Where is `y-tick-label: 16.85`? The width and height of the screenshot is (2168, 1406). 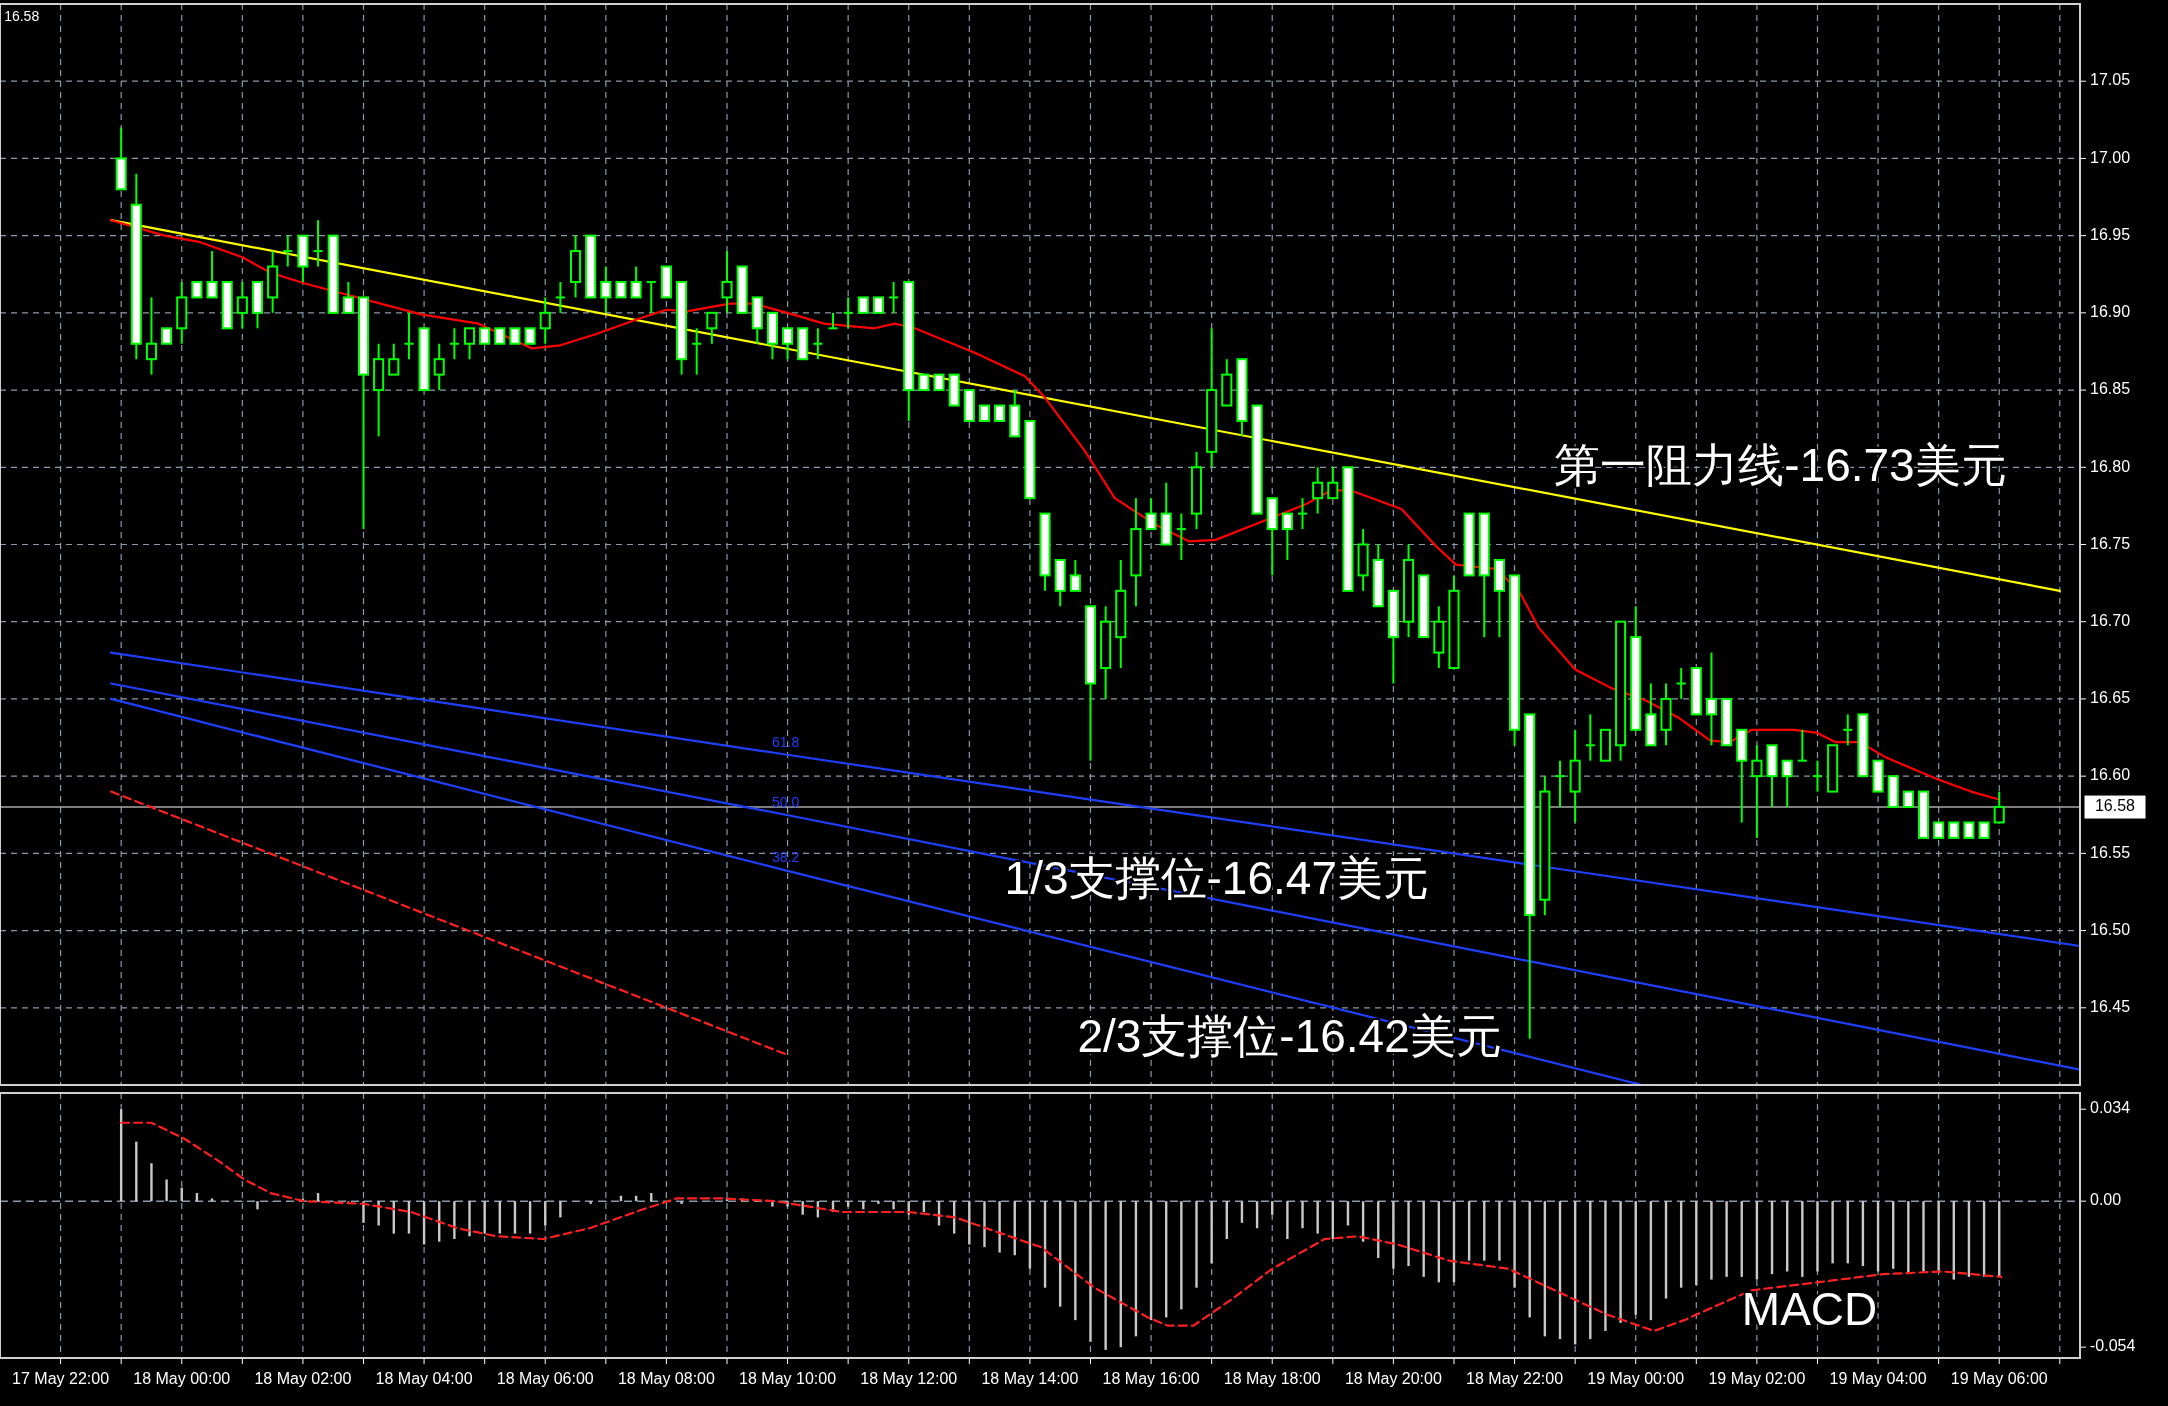 y-tick-label: 16.85 is located at coordinates (2110, 389).